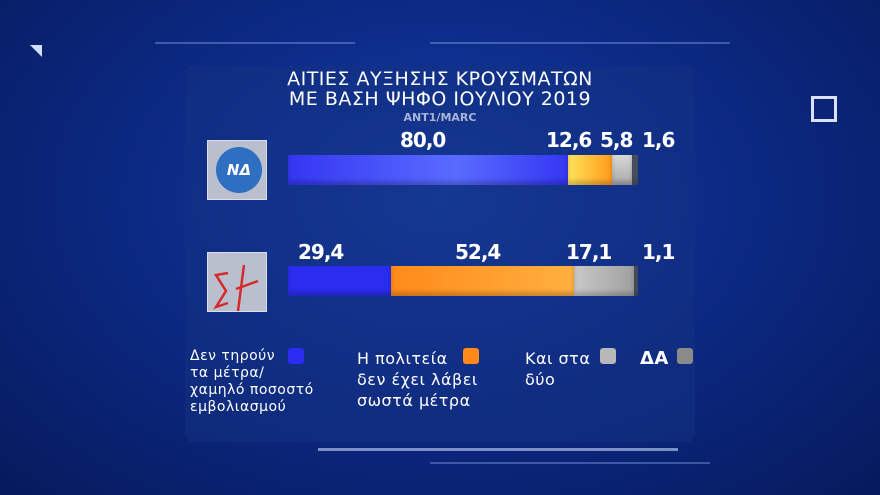 This screenshot has width=880, height=495. What do you see at coordinates (236, 288) in the screenshot?
I see `syriza-logo-icon` at bounding box center [236, 288].